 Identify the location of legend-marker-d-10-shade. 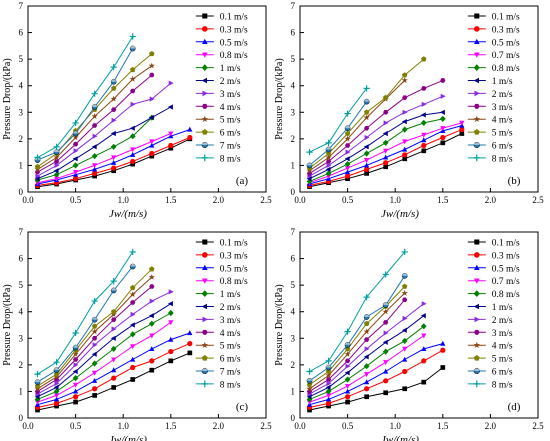
(476, 369).